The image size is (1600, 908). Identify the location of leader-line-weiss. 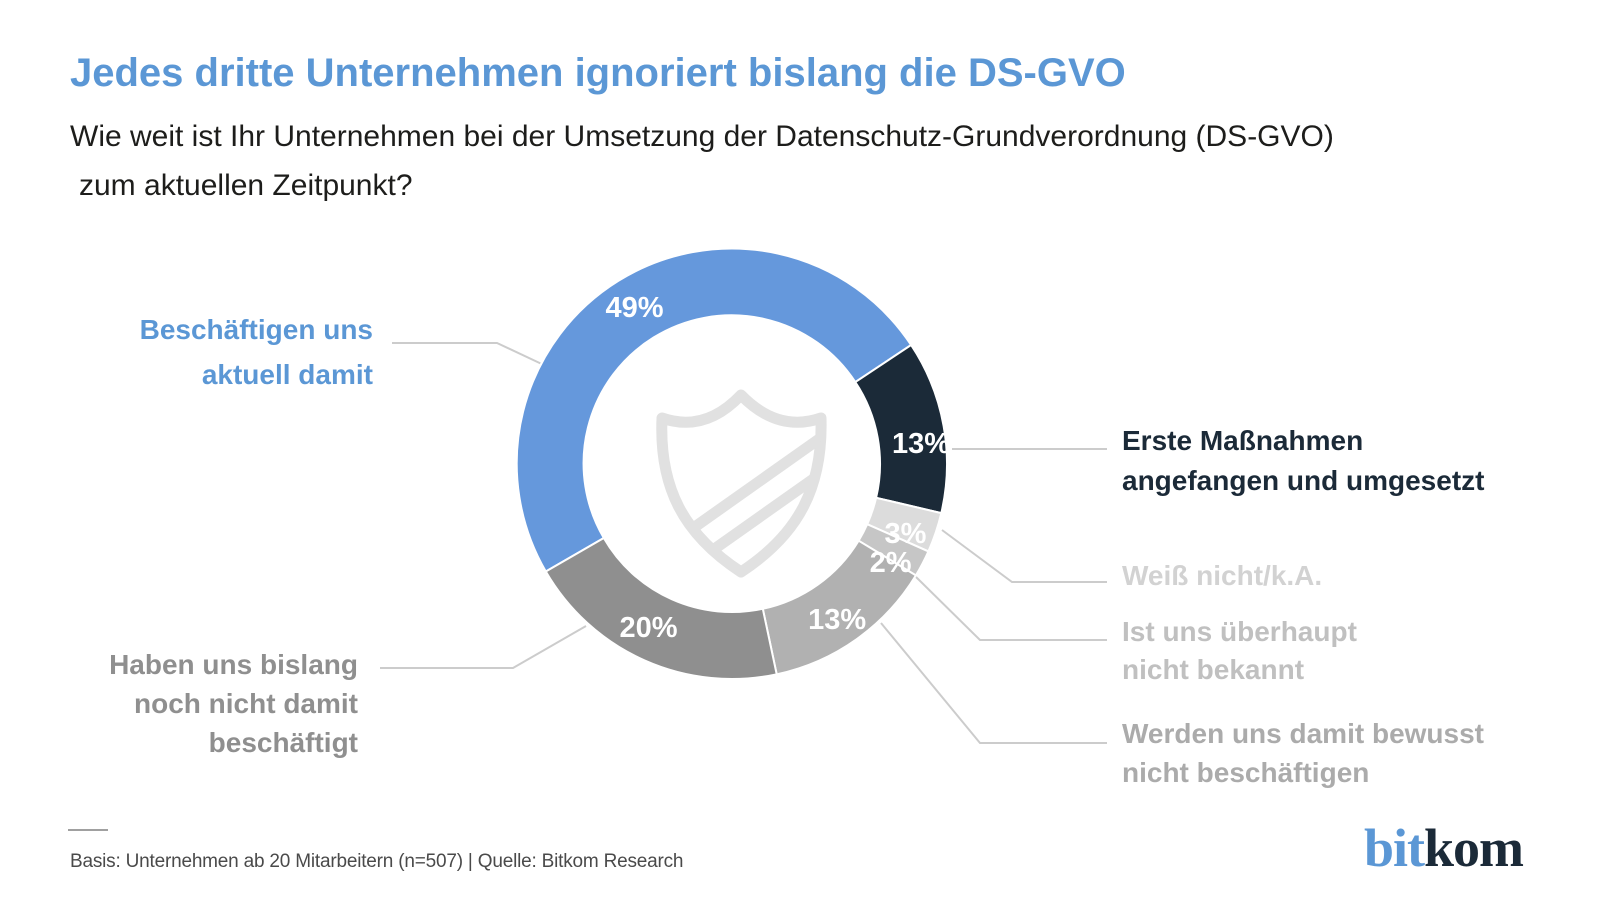
(1024, 556).